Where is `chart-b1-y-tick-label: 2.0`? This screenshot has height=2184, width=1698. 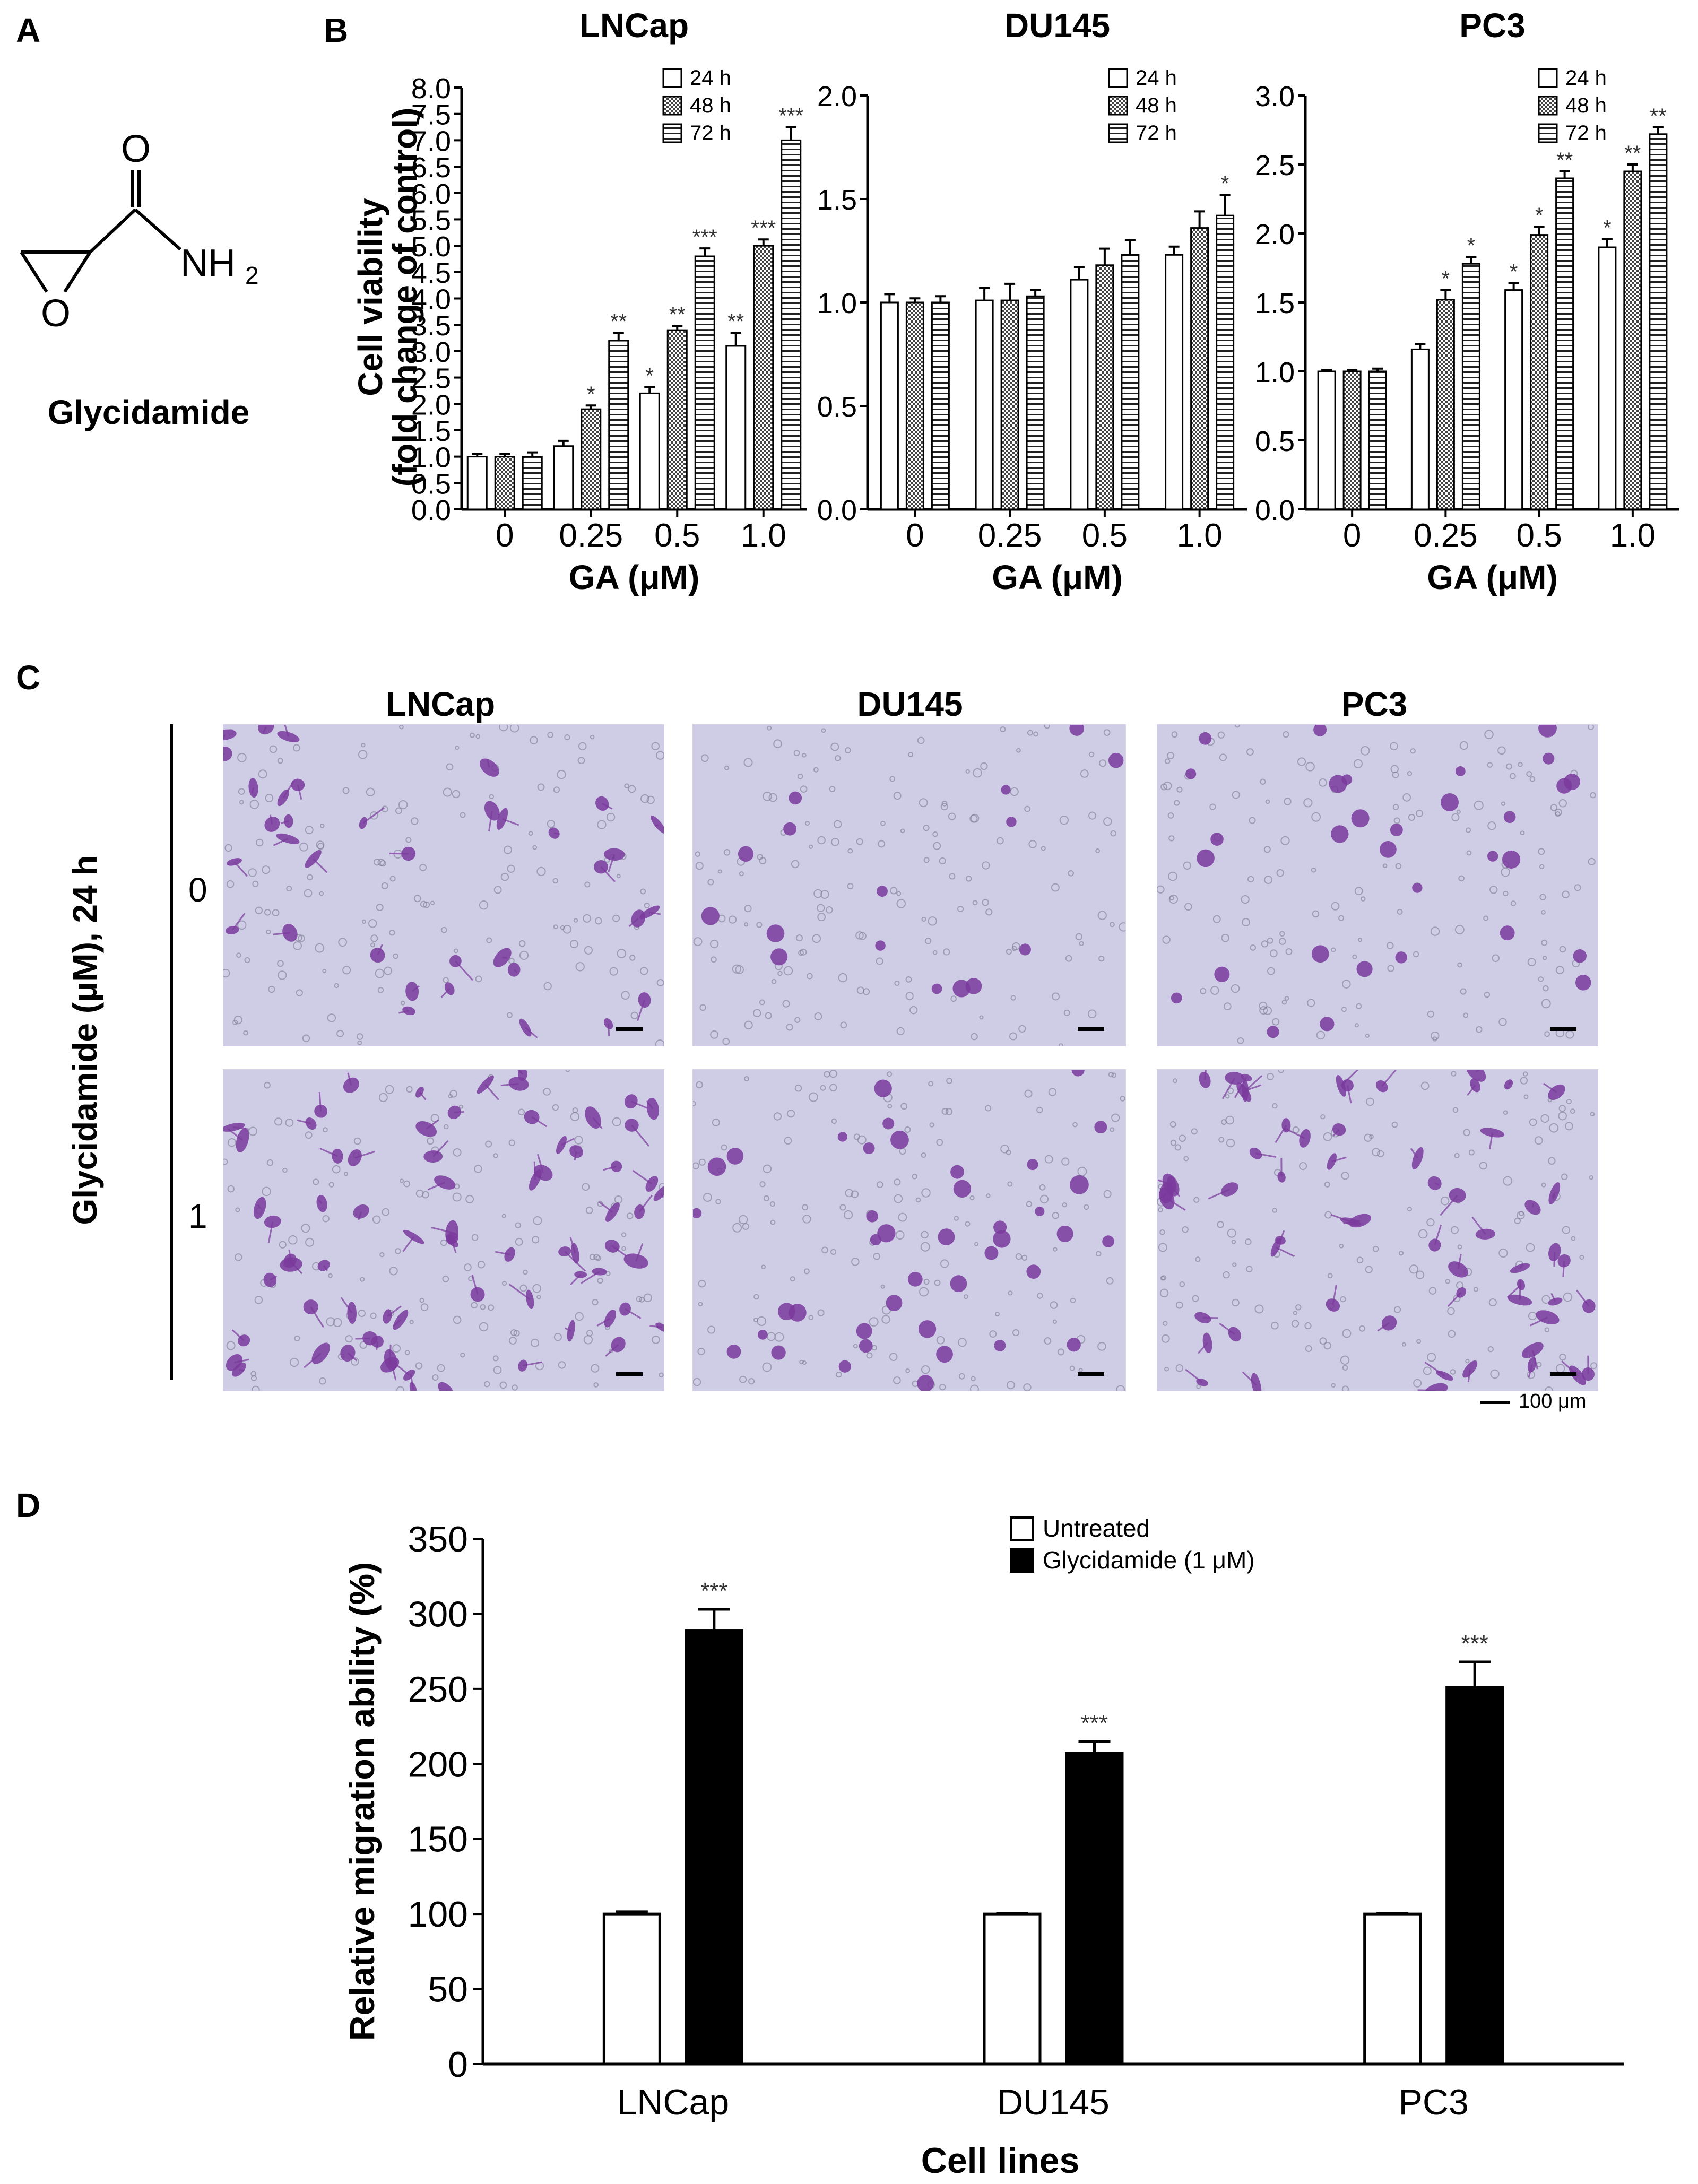
chart-b1-y-tick-label: 2.0 is located at coordinates (431, 405).